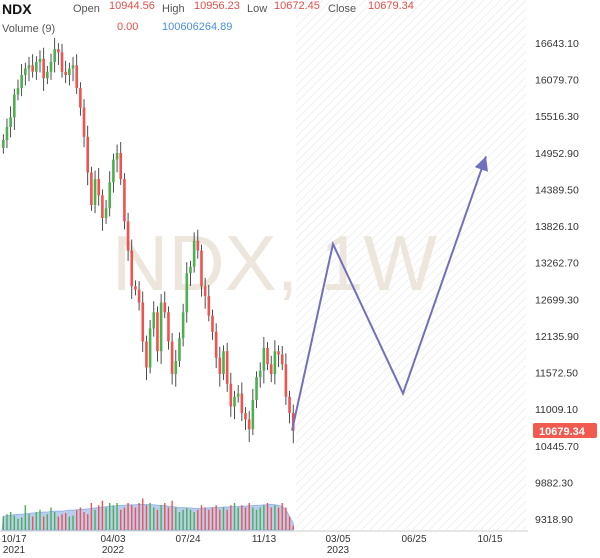 Image resolution: width=600 pixels, height=558 pixels. I want to click on x-tick-year: 2022, so click(113, 550).